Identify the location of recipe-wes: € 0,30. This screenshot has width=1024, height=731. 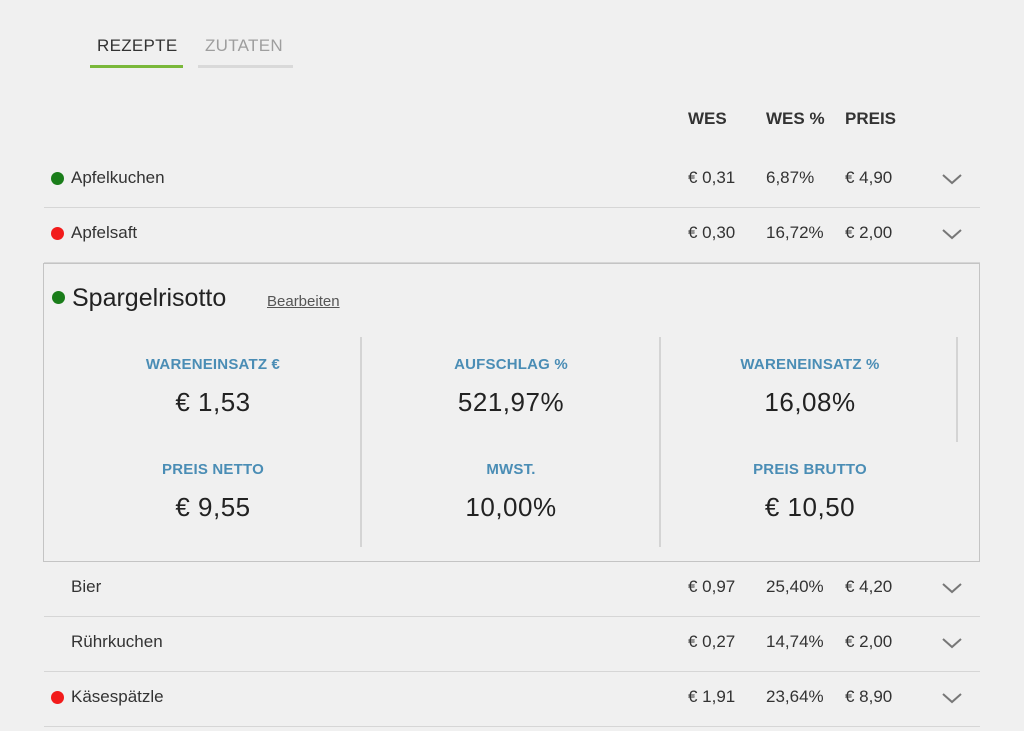
(712, 232).